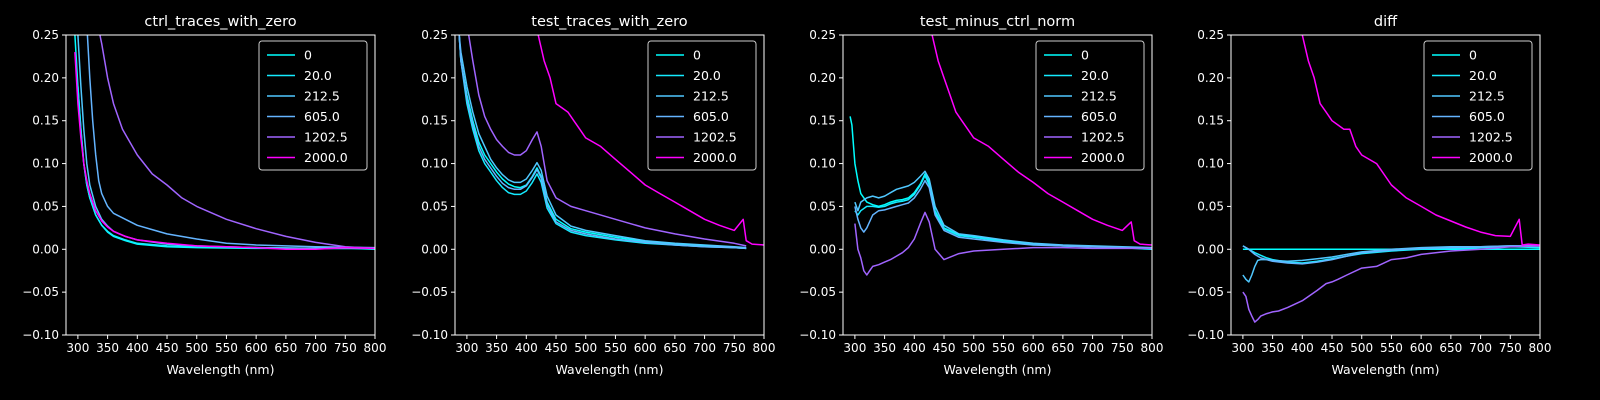 The image size is (1600, 400). Describe the element at coordinates (609, 22) in the screenshot. I see `chart-title: test_traces_with_zero` at that location.